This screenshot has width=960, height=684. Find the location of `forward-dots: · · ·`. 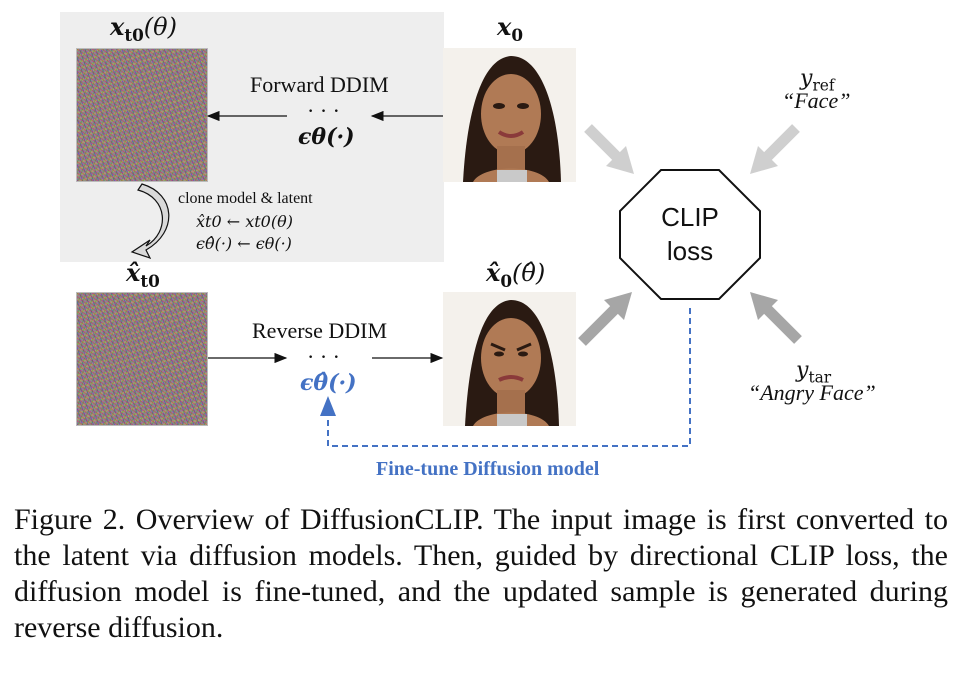

forward-dots: · · · is located at coordinates (323, 110).